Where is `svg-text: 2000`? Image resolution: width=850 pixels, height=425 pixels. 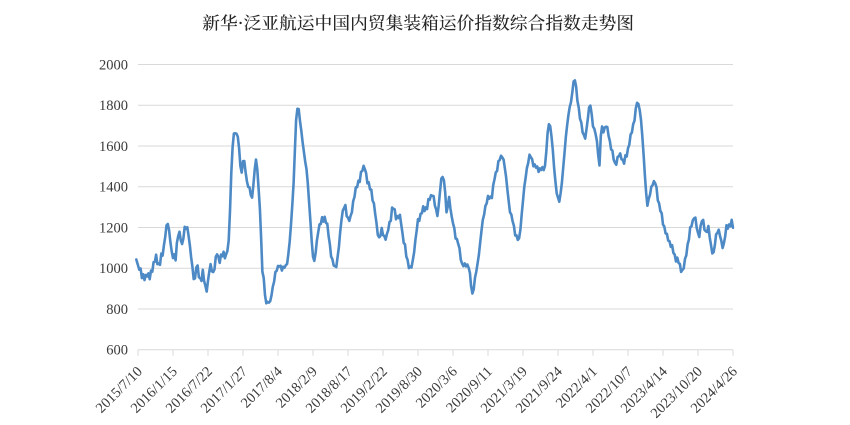 svg-text: 2000 is located at coordinates (113, 65).